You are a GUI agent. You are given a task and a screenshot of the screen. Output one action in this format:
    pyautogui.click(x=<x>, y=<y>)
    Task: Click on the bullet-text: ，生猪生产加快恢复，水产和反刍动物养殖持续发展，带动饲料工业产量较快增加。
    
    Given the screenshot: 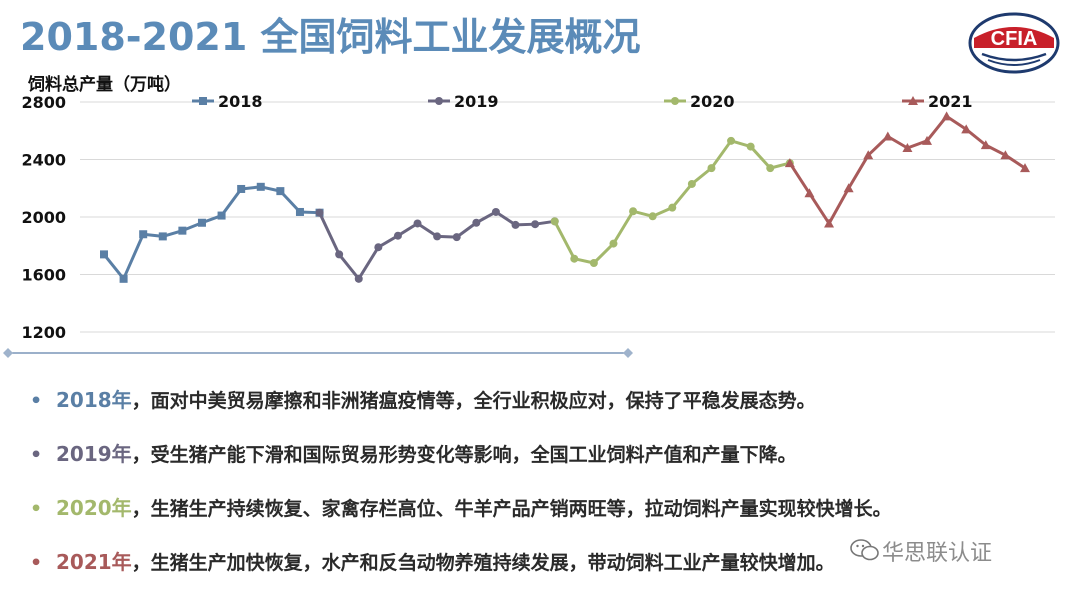 What is the action you would take?
    pyautogui.click(x=483, y=563)
    